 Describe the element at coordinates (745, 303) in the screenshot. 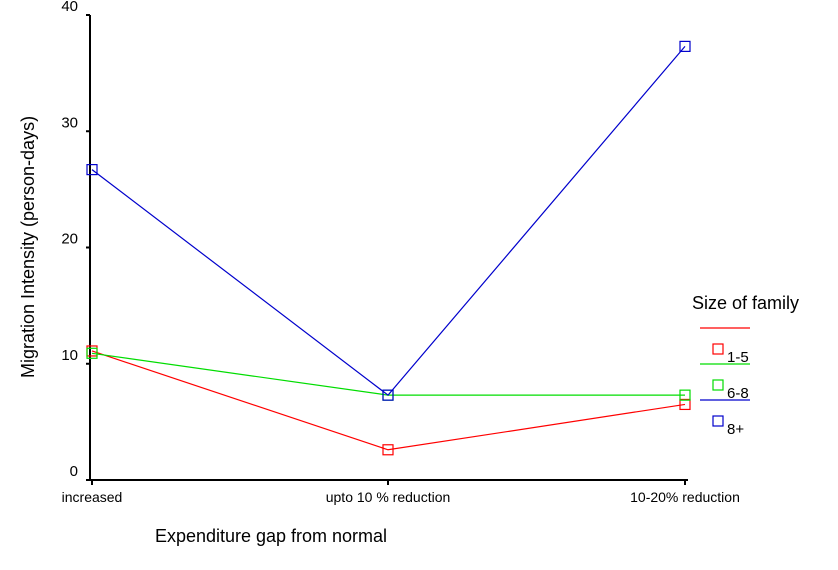

I see `legend-title: Size of family` at that location.